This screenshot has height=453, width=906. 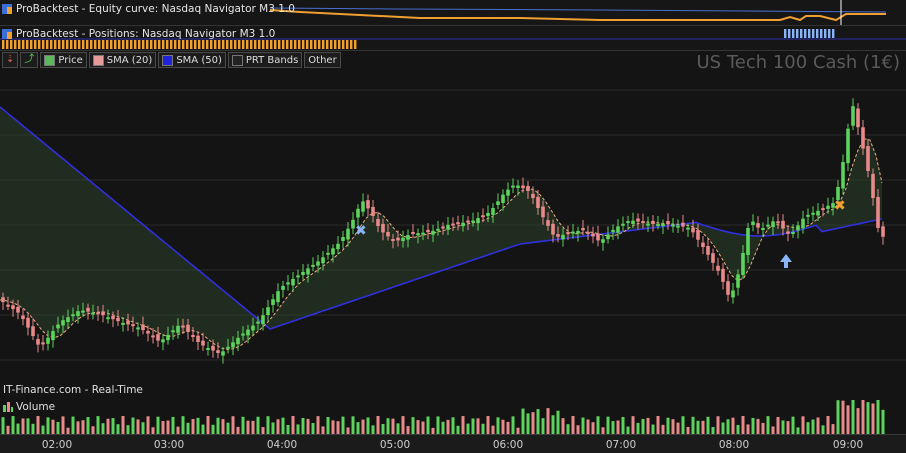 I want to click on entry-arrow-icon, so click(x=786, y=261).